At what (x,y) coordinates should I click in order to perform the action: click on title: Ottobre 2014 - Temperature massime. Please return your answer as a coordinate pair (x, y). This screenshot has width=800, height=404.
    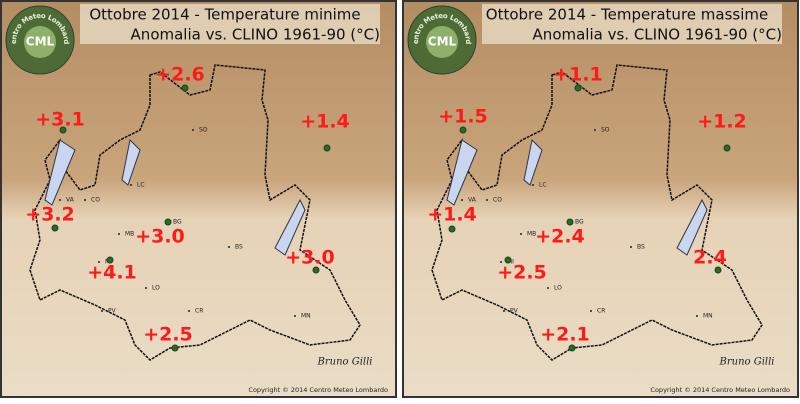
    Looking at the image, I should click on (627, 15).